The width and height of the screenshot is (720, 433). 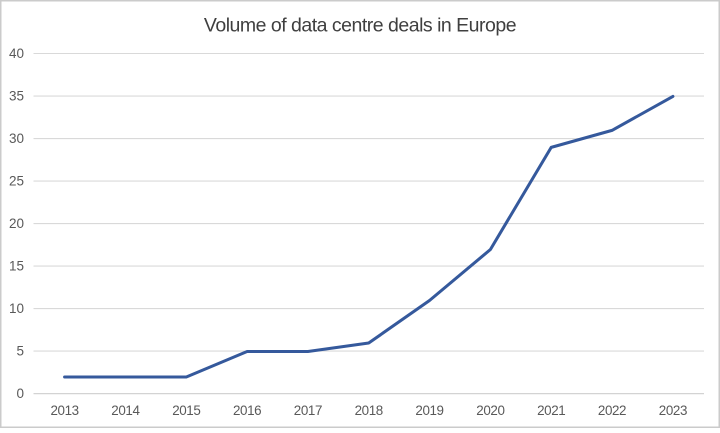 I want to click on svg-text: 40, so click(x=16, y=53).